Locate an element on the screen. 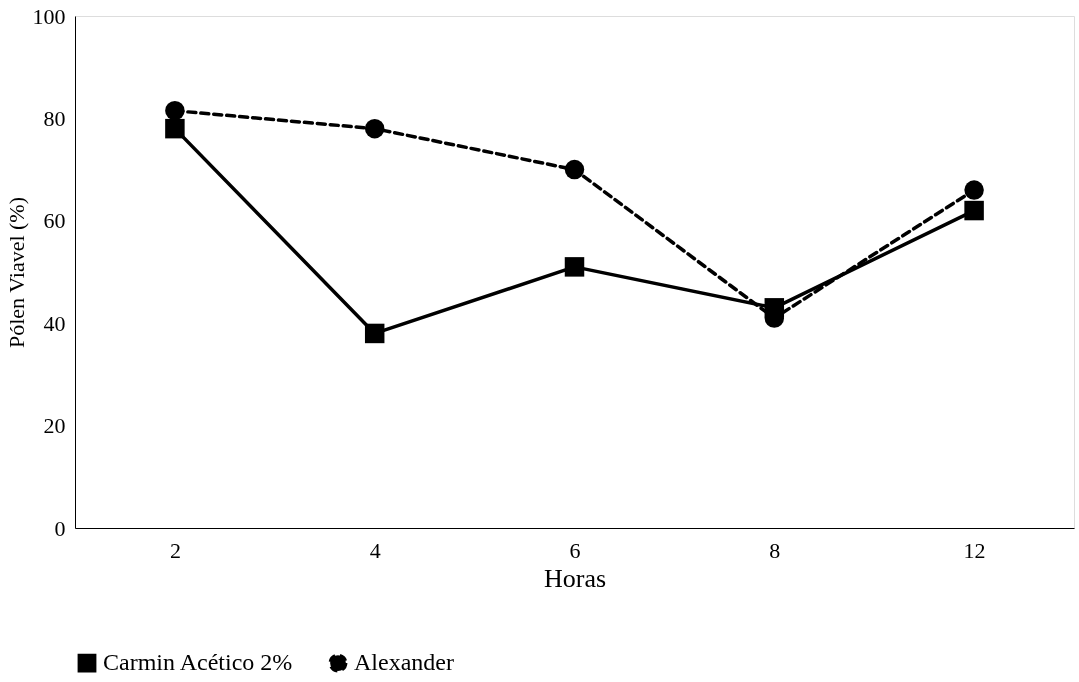  x-tick-label: 2 is located at coordinates (175, 550).